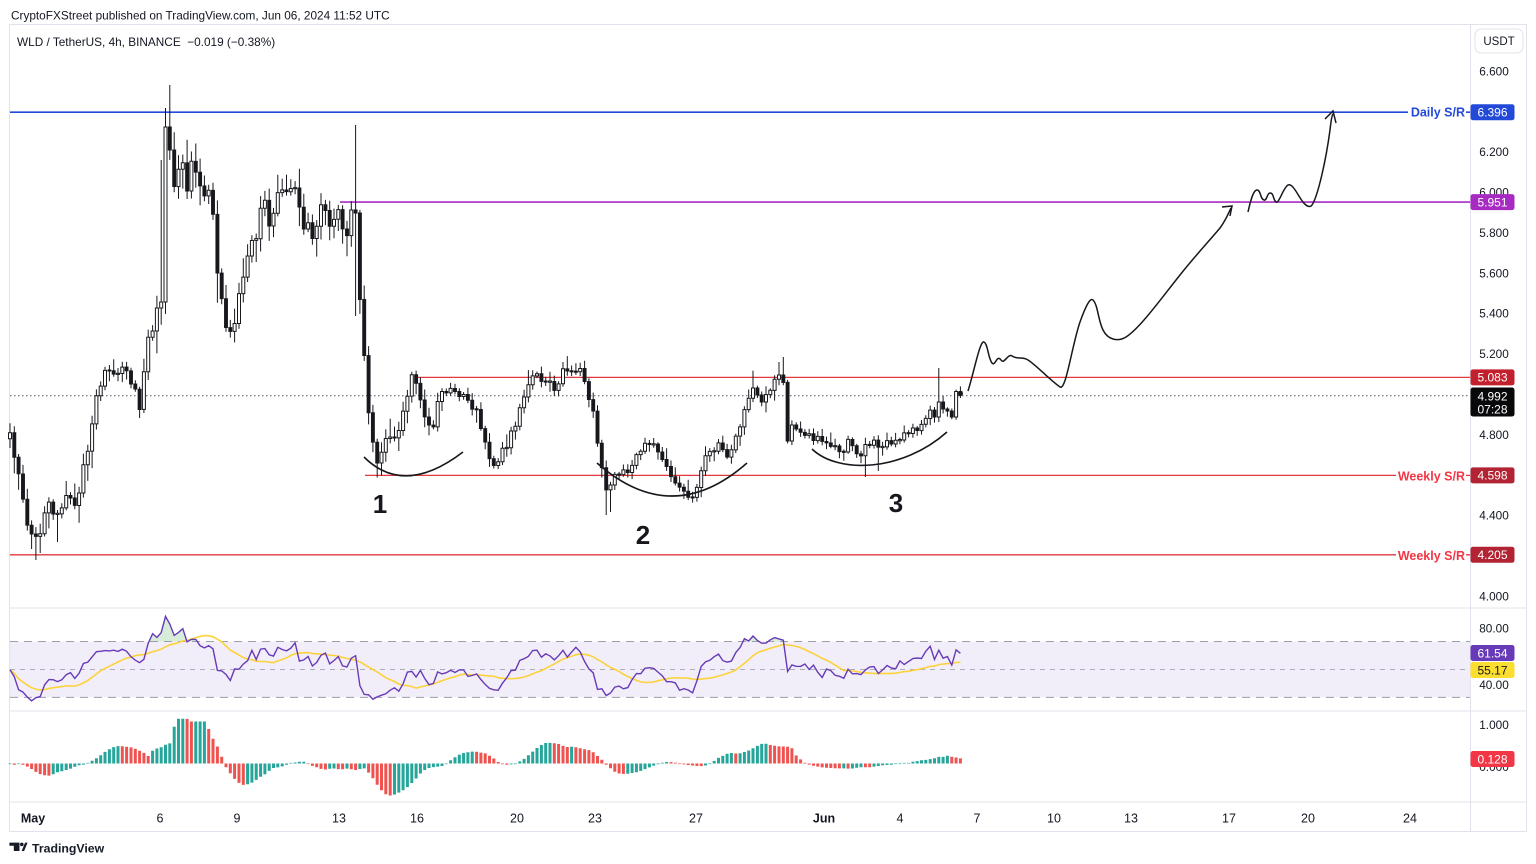 The width and height of the screenshot is (1536, 864). Describe the element at coordinates (1492, 378) in the screenshot. I see `svg-text: 5.083` at that location.